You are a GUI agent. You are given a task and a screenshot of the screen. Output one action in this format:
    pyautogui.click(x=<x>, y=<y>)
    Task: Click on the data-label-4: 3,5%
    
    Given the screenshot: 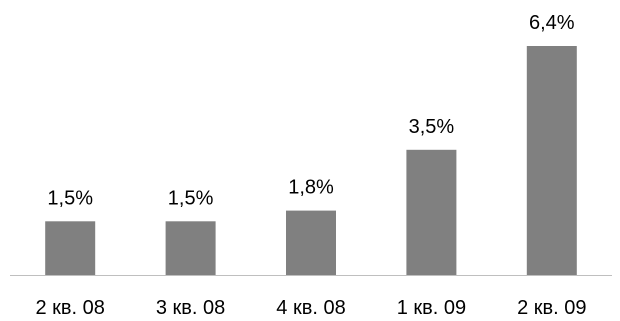 What is the action you would take?
    pyautogui.click(x=432, y=127)
    